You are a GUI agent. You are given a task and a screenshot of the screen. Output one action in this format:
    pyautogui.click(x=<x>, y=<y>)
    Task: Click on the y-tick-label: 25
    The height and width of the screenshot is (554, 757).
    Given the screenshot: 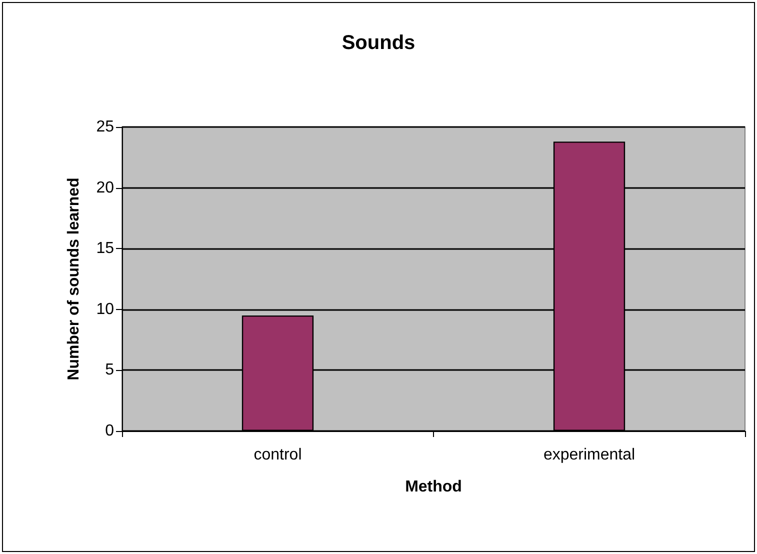 What is the action you would take?
    pyautogui.click(x=105, y=127)
    